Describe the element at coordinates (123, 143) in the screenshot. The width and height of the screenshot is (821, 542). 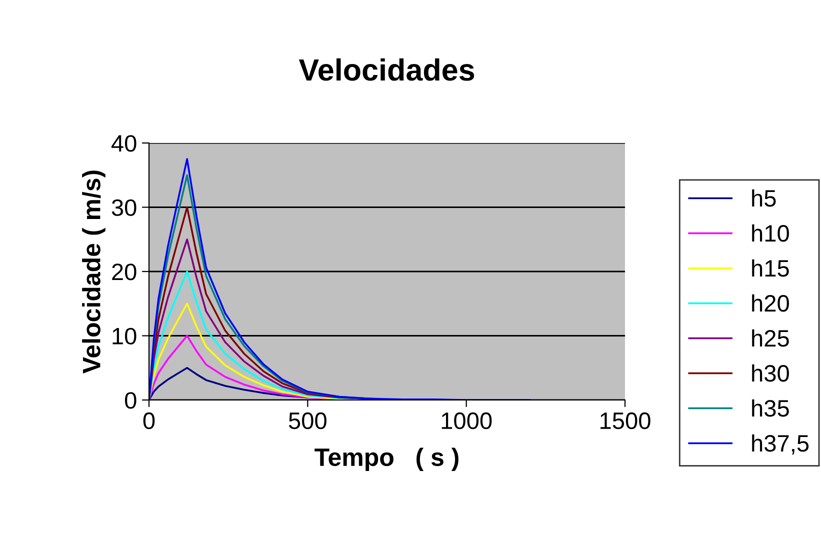
I see `y-tick-label: 40` at that location.